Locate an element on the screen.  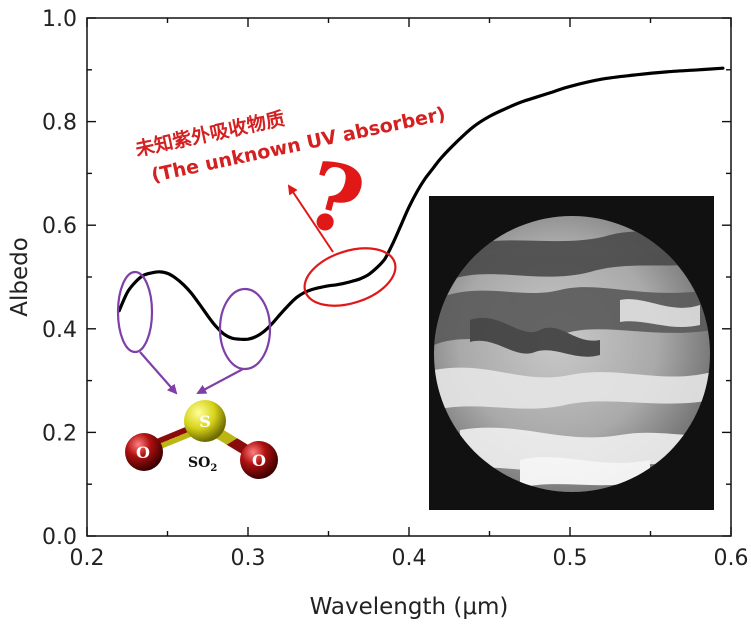
so2-label: SO2 is located at coordinates (202, 464).